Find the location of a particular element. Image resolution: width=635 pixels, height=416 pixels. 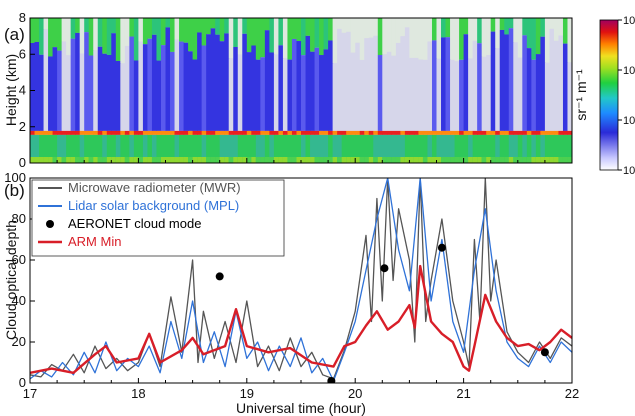

panel-b-x-tick-label: 19 is located at coordinates (247, 393).